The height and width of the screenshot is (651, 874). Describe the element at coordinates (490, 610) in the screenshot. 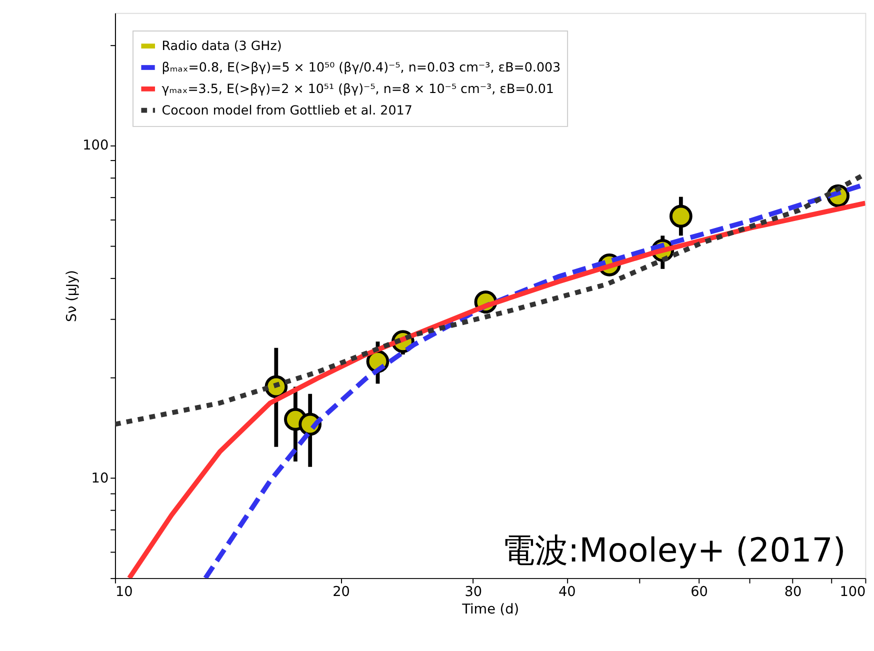

I see `x-axis-title: Time (d)` at that location.